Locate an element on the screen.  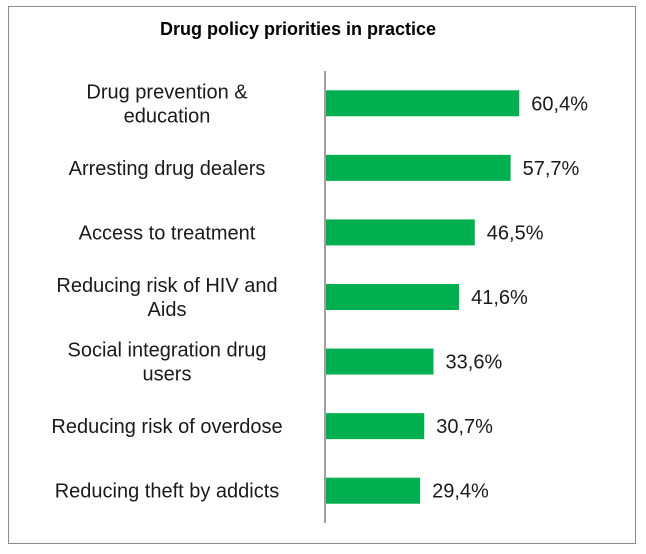
category-label-line: education is located at coordinates (167, 116).